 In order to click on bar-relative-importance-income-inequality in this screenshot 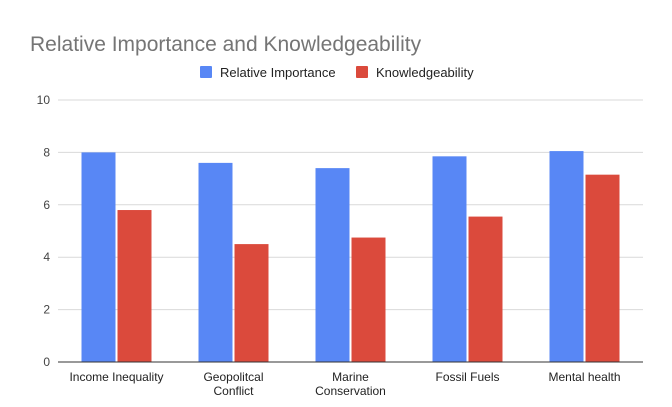, I will do `click(98, 257)`.